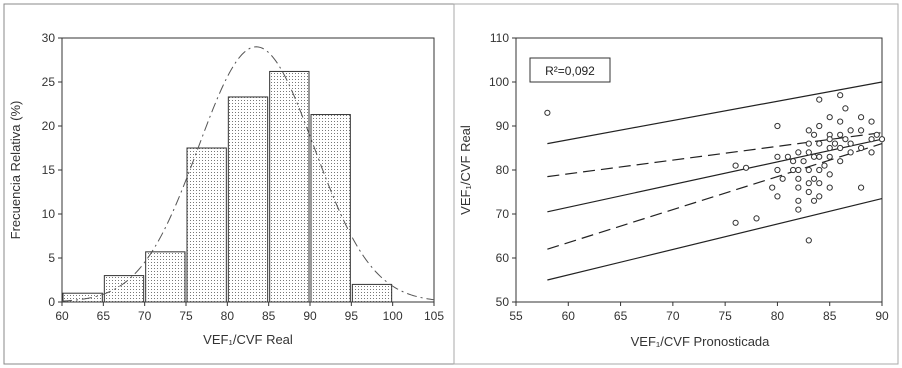  I want to click on prediction-lower-line, so click(715, 239).